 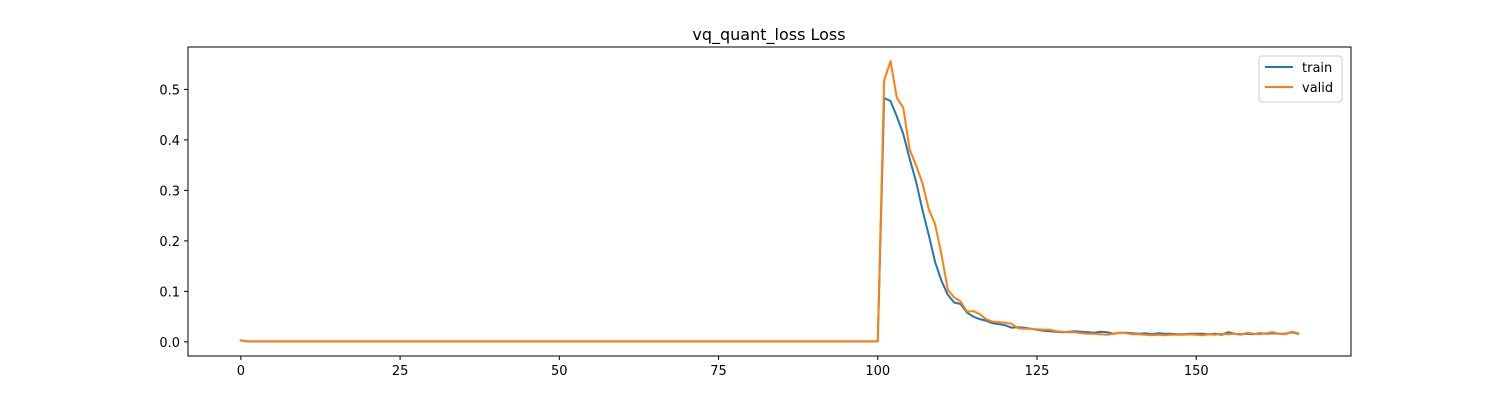 I want to click on legend: train valid, so click(x=1300, y=79).